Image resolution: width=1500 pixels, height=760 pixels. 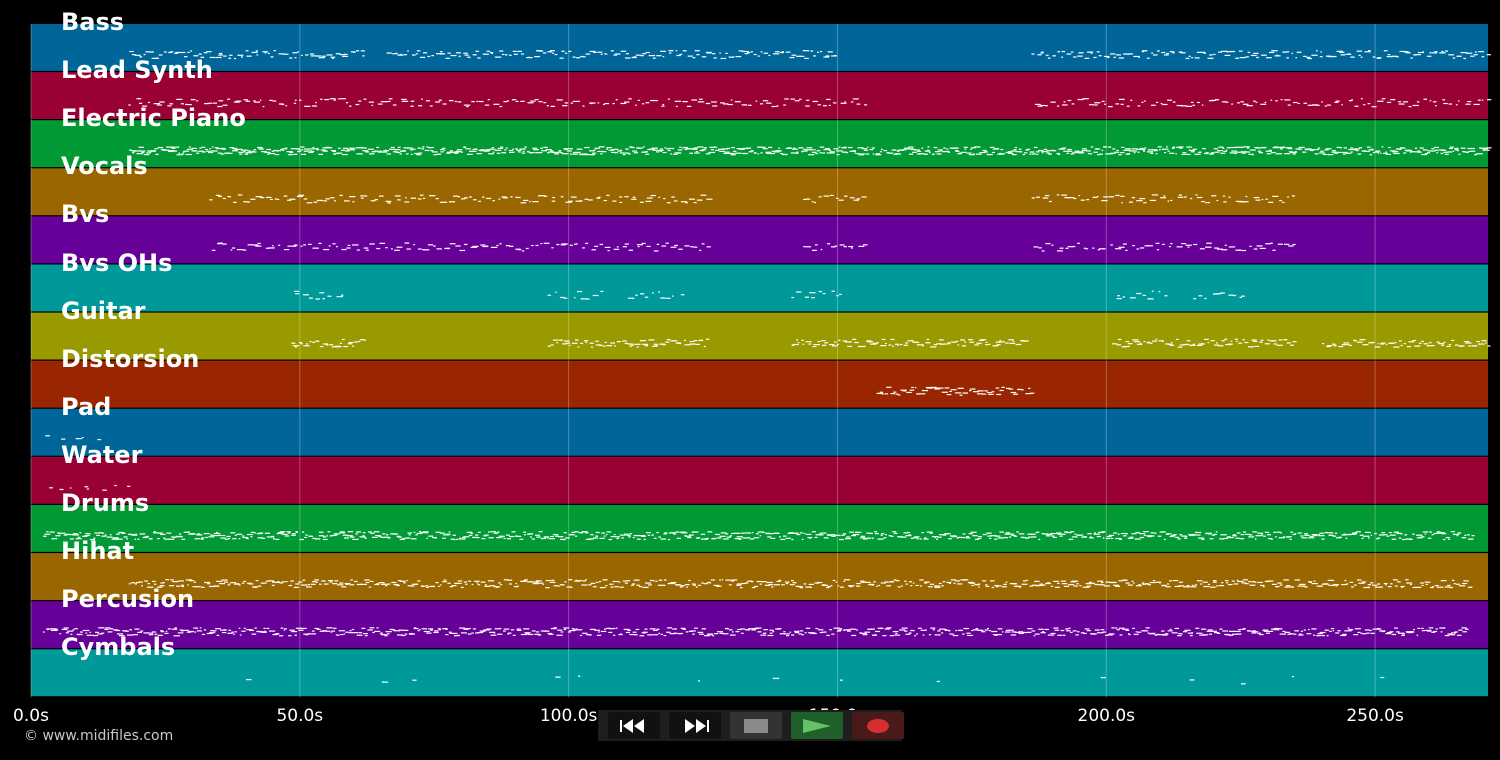 What do you see at coordinates (86, 406) in the screenshot?
I see `track-label: Pad` at bounding box center [86, 406].